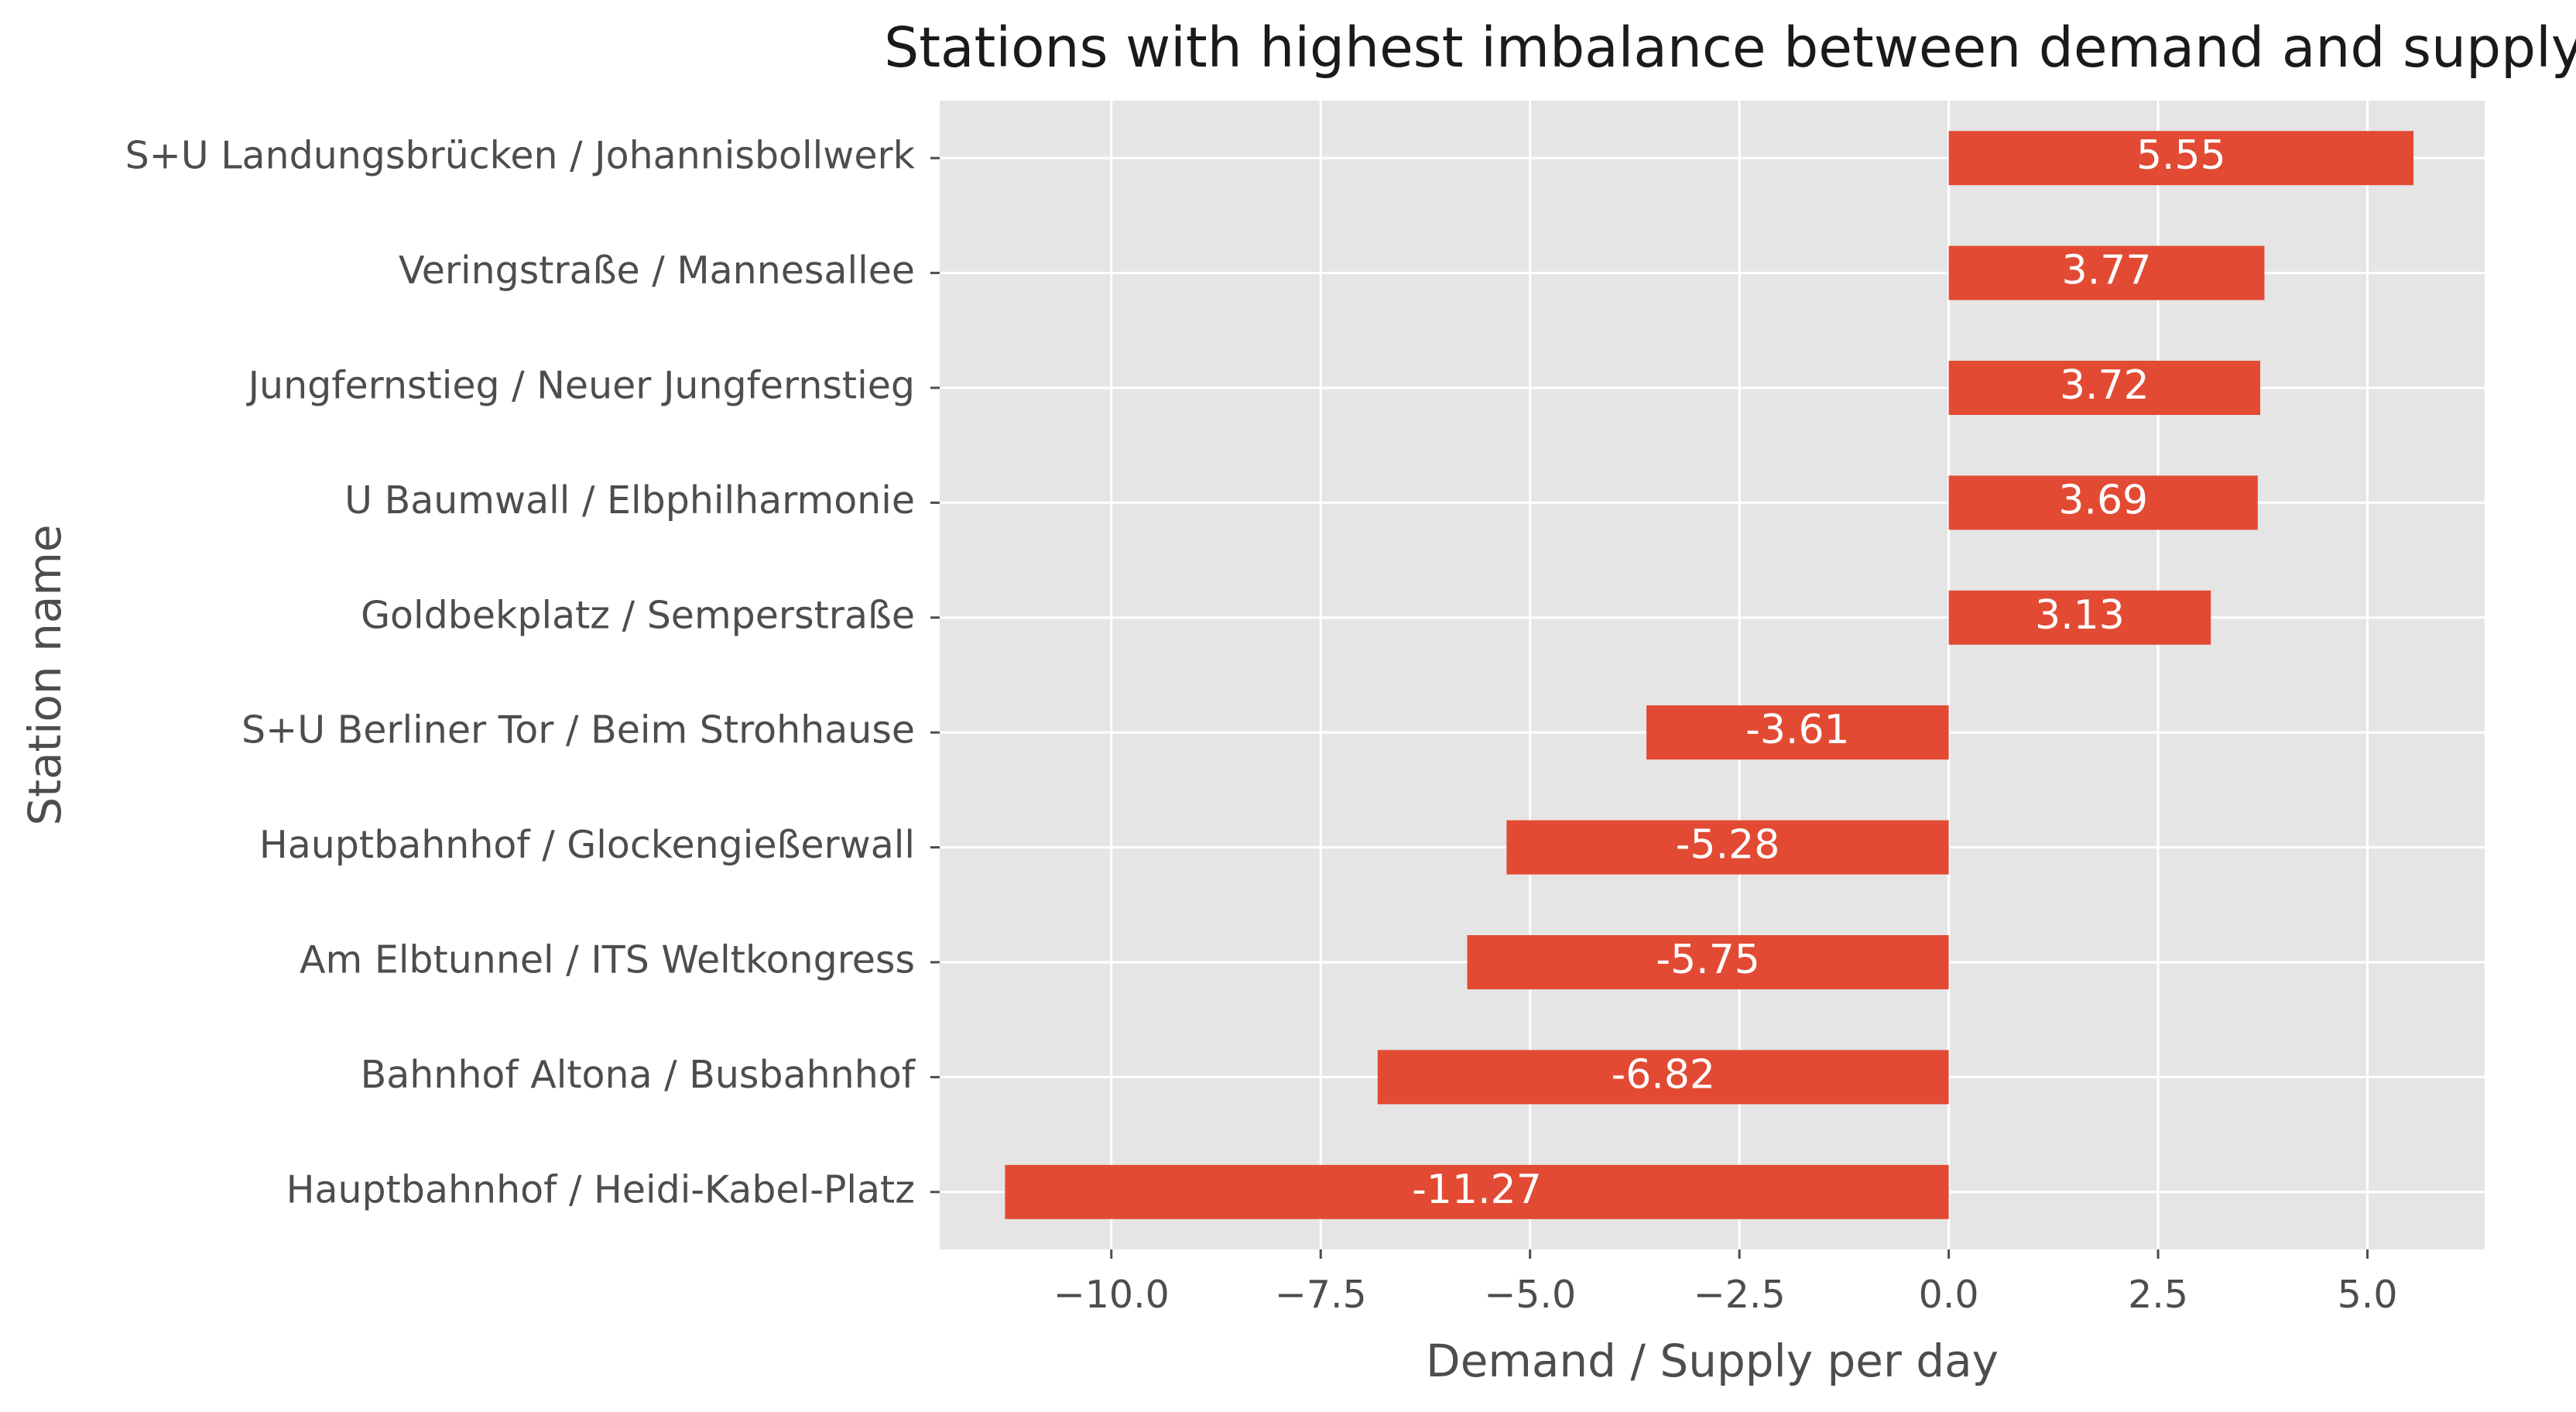  Describe the element at coordinates (1663, 1074) in the screenshot. I see `bar-value-label: -6.82` at that location.